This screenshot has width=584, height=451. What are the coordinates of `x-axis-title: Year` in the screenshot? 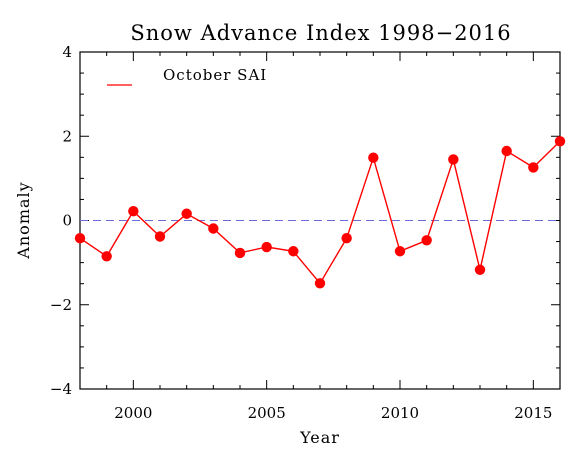 It's located at (319, 437).